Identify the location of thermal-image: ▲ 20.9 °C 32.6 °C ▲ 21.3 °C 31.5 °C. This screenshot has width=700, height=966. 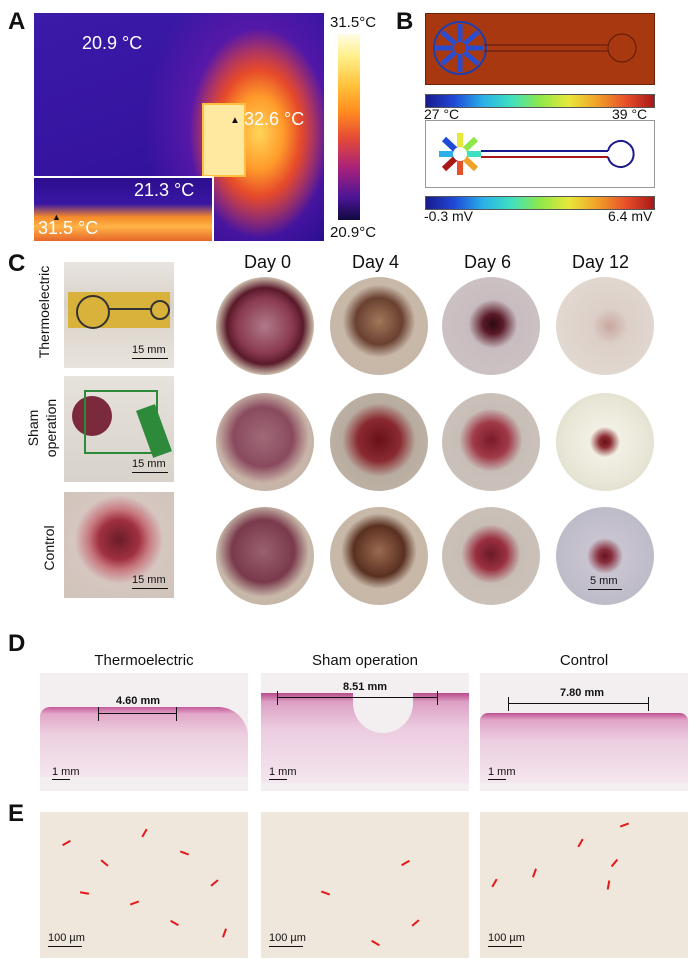
(179, 127).